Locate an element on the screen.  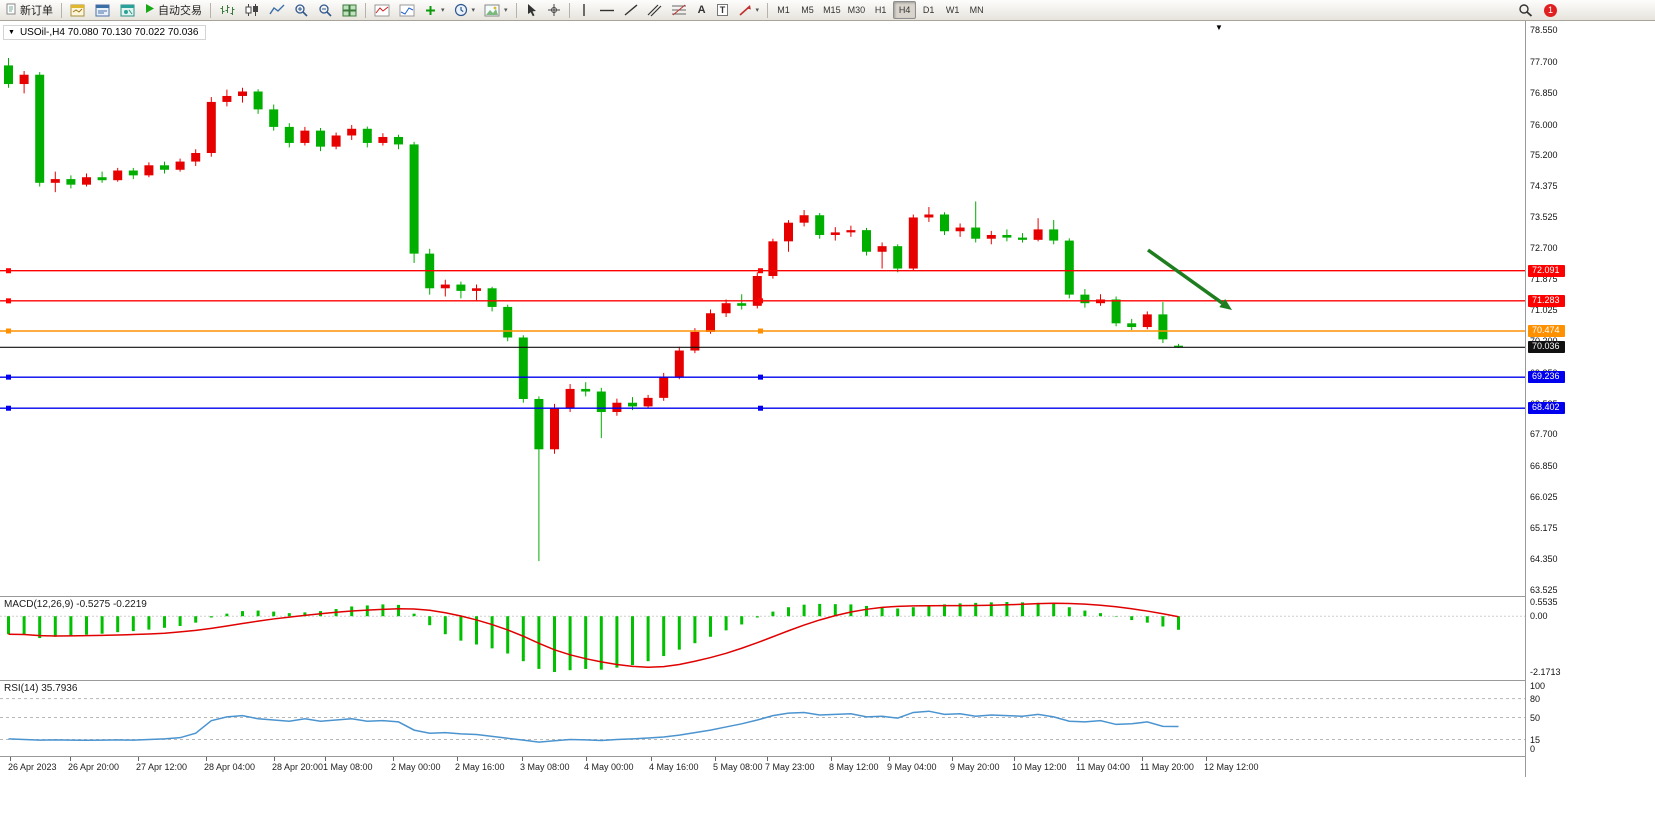
price-axis-tick: 67.700 is located at coordinates (1544, 434).